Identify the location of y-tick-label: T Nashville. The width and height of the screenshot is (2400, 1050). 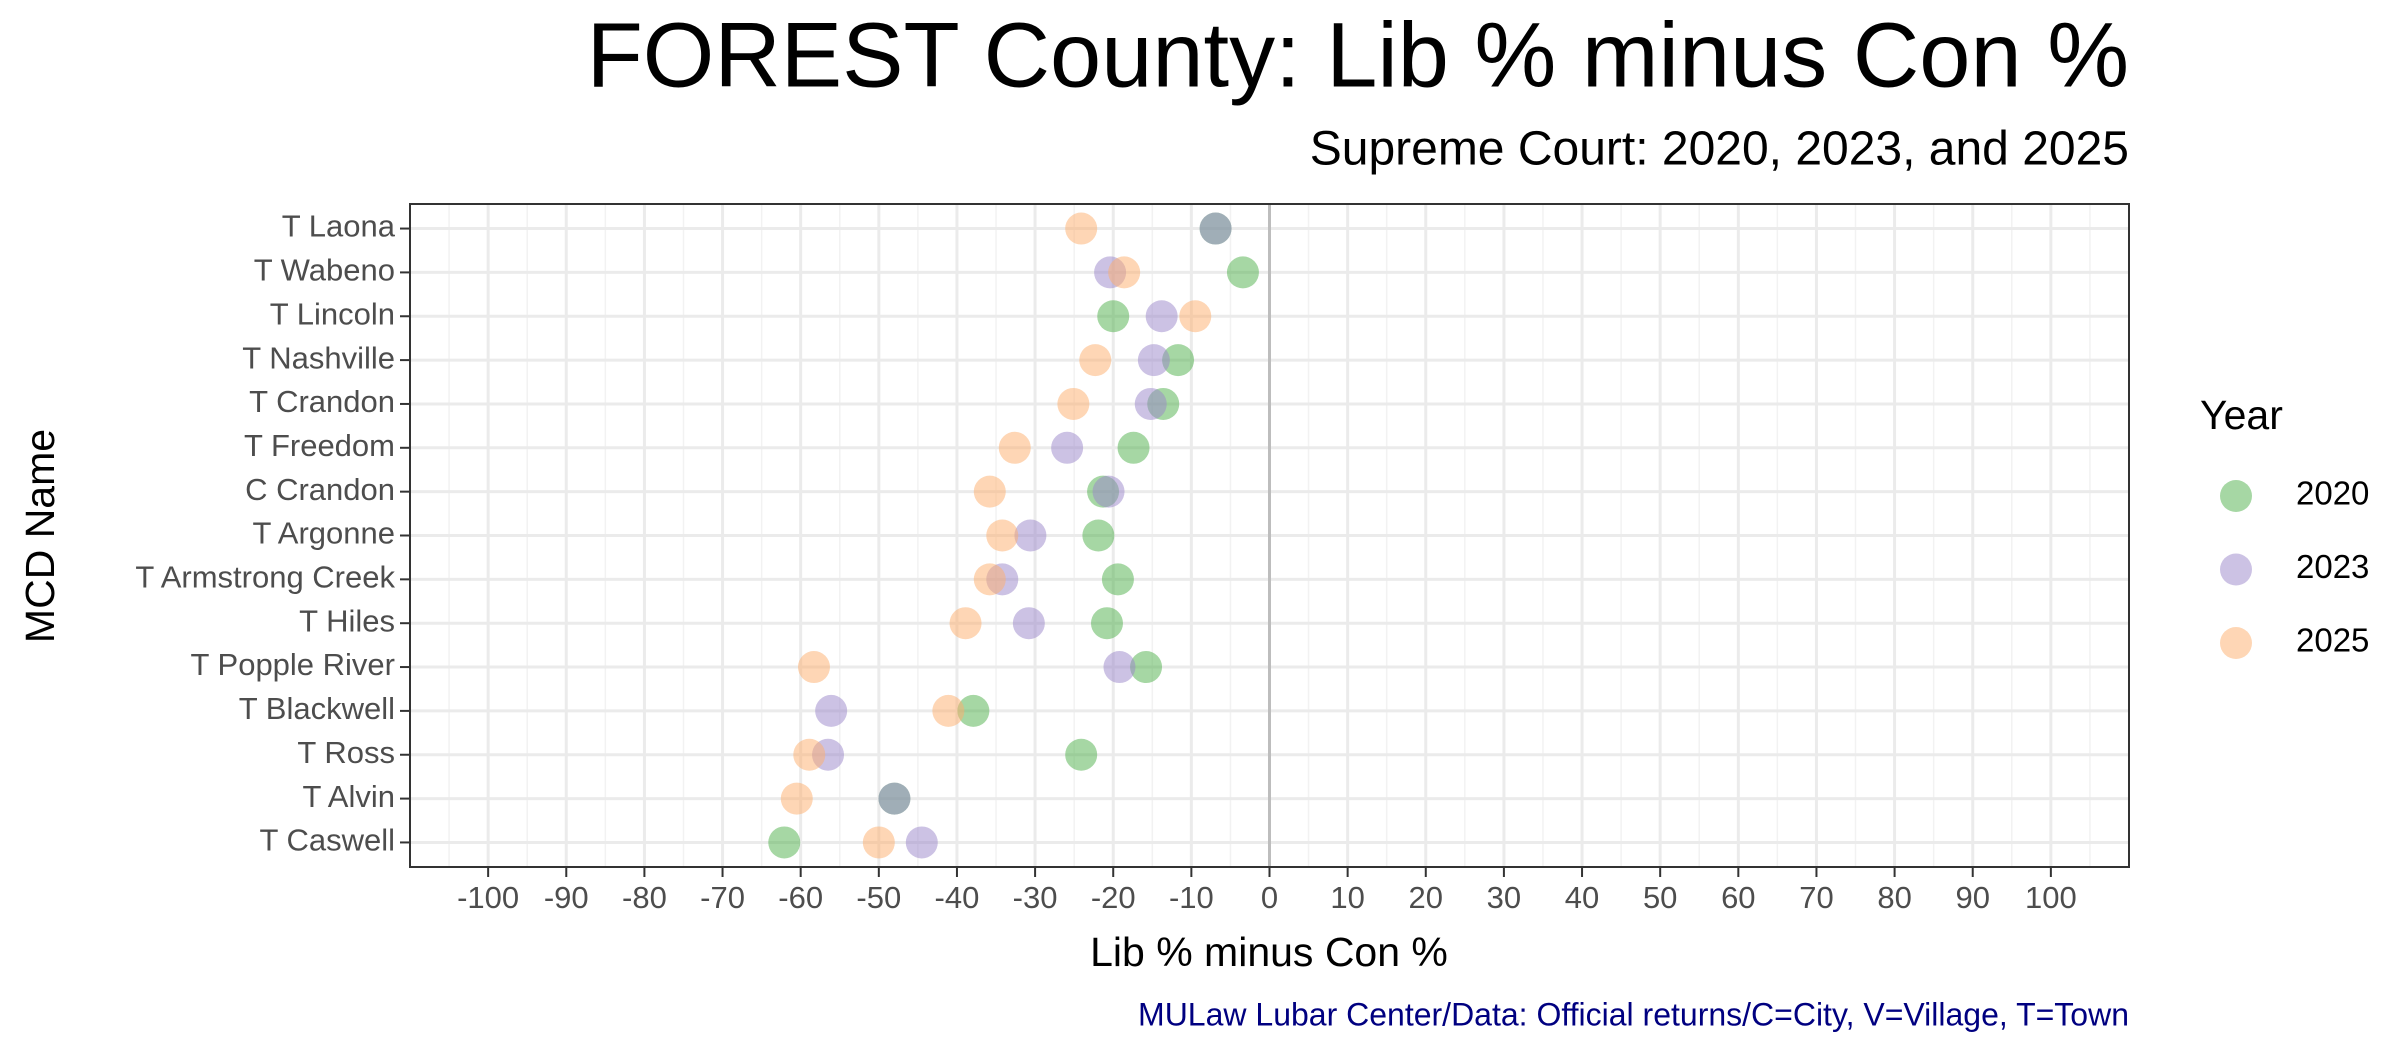
(318, 357).